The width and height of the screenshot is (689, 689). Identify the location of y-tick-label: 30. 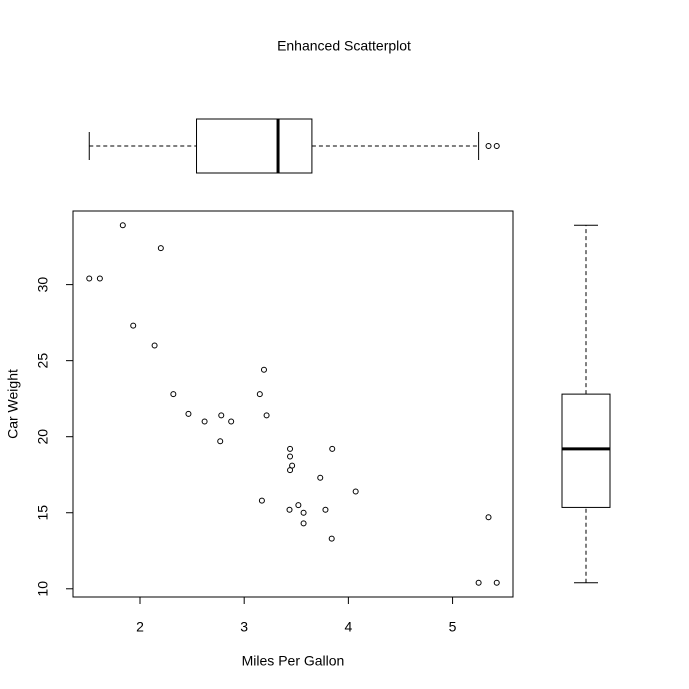
(43, 285).